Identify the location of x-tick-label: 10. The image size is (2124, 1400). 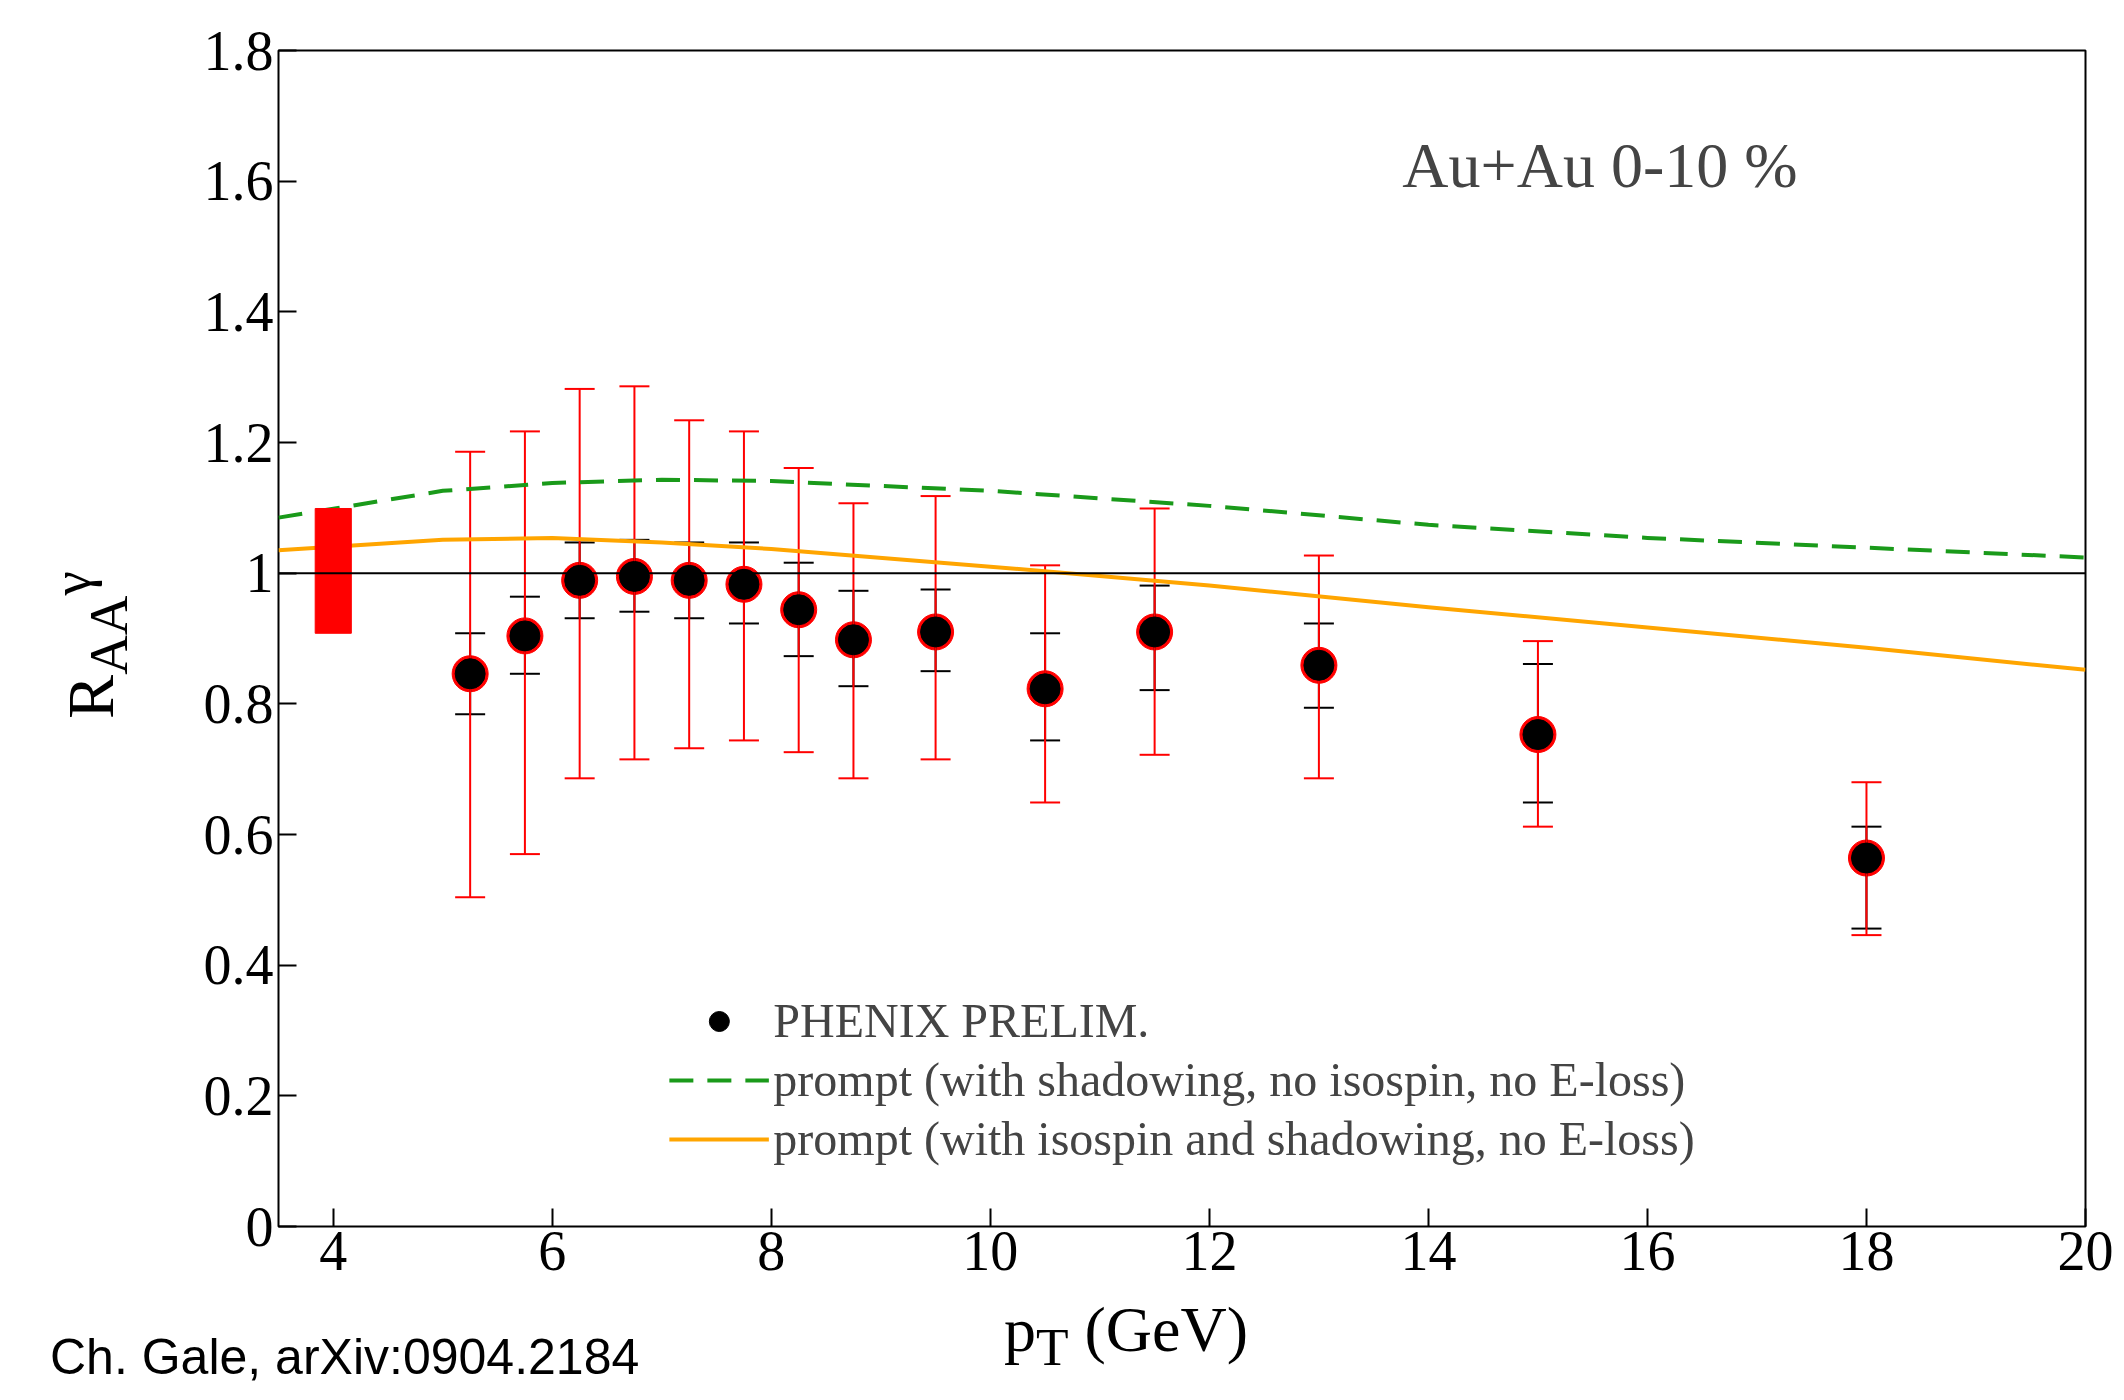
(990, 1250).